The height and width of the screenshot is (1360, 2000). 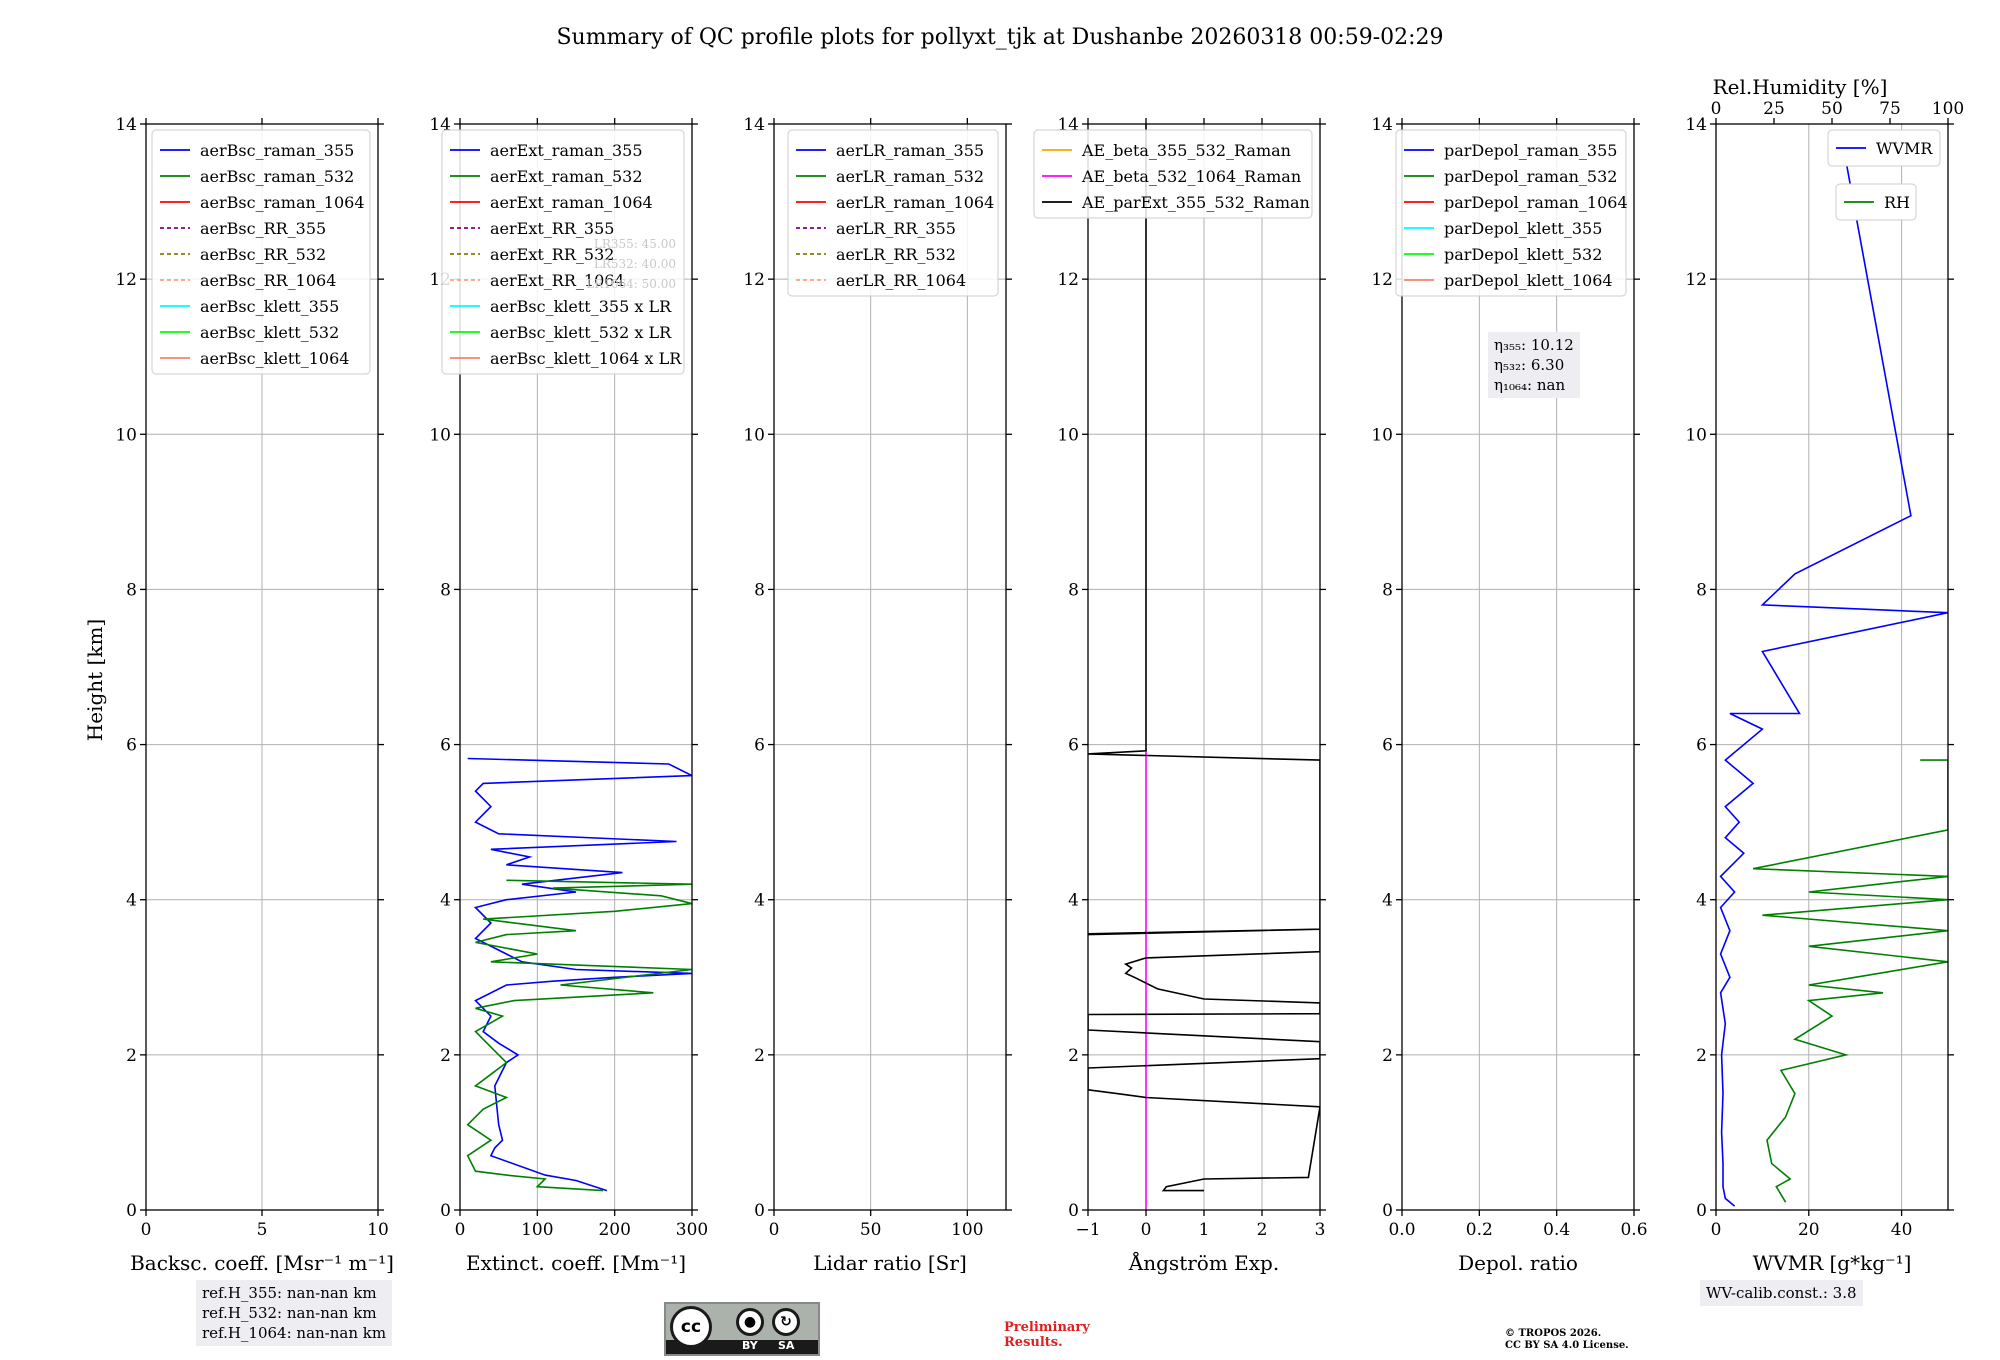 What do you see at coordinates (378, 1230) in the screenshot?
I see `x-tick-label: 10` at bounding box center [378, 1230].